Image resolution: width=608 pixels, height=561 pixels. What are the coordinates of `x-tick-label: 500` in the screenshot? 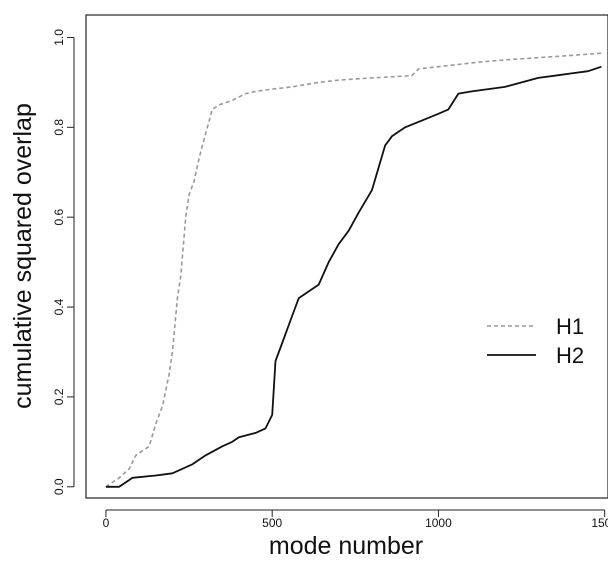 It's located at (272, 523).